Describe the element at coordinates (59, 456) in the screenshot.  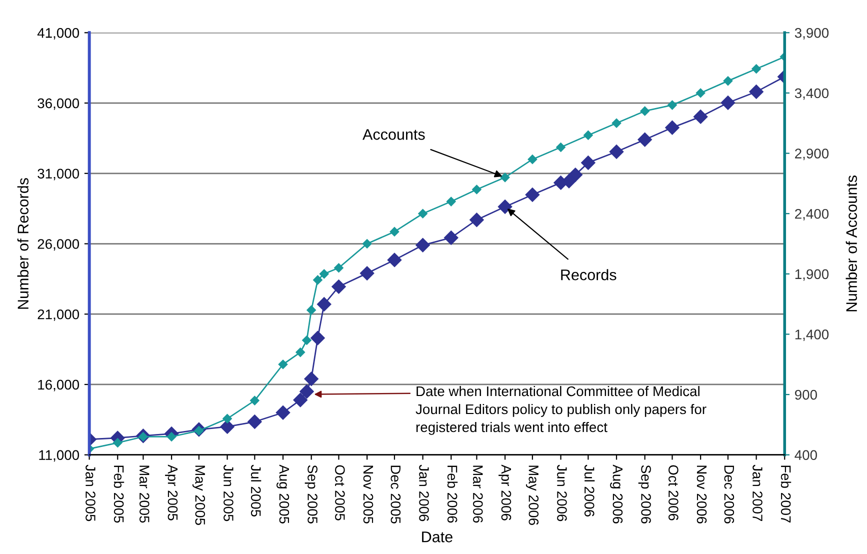
I see `y-tick-label: 11,000` at that location.